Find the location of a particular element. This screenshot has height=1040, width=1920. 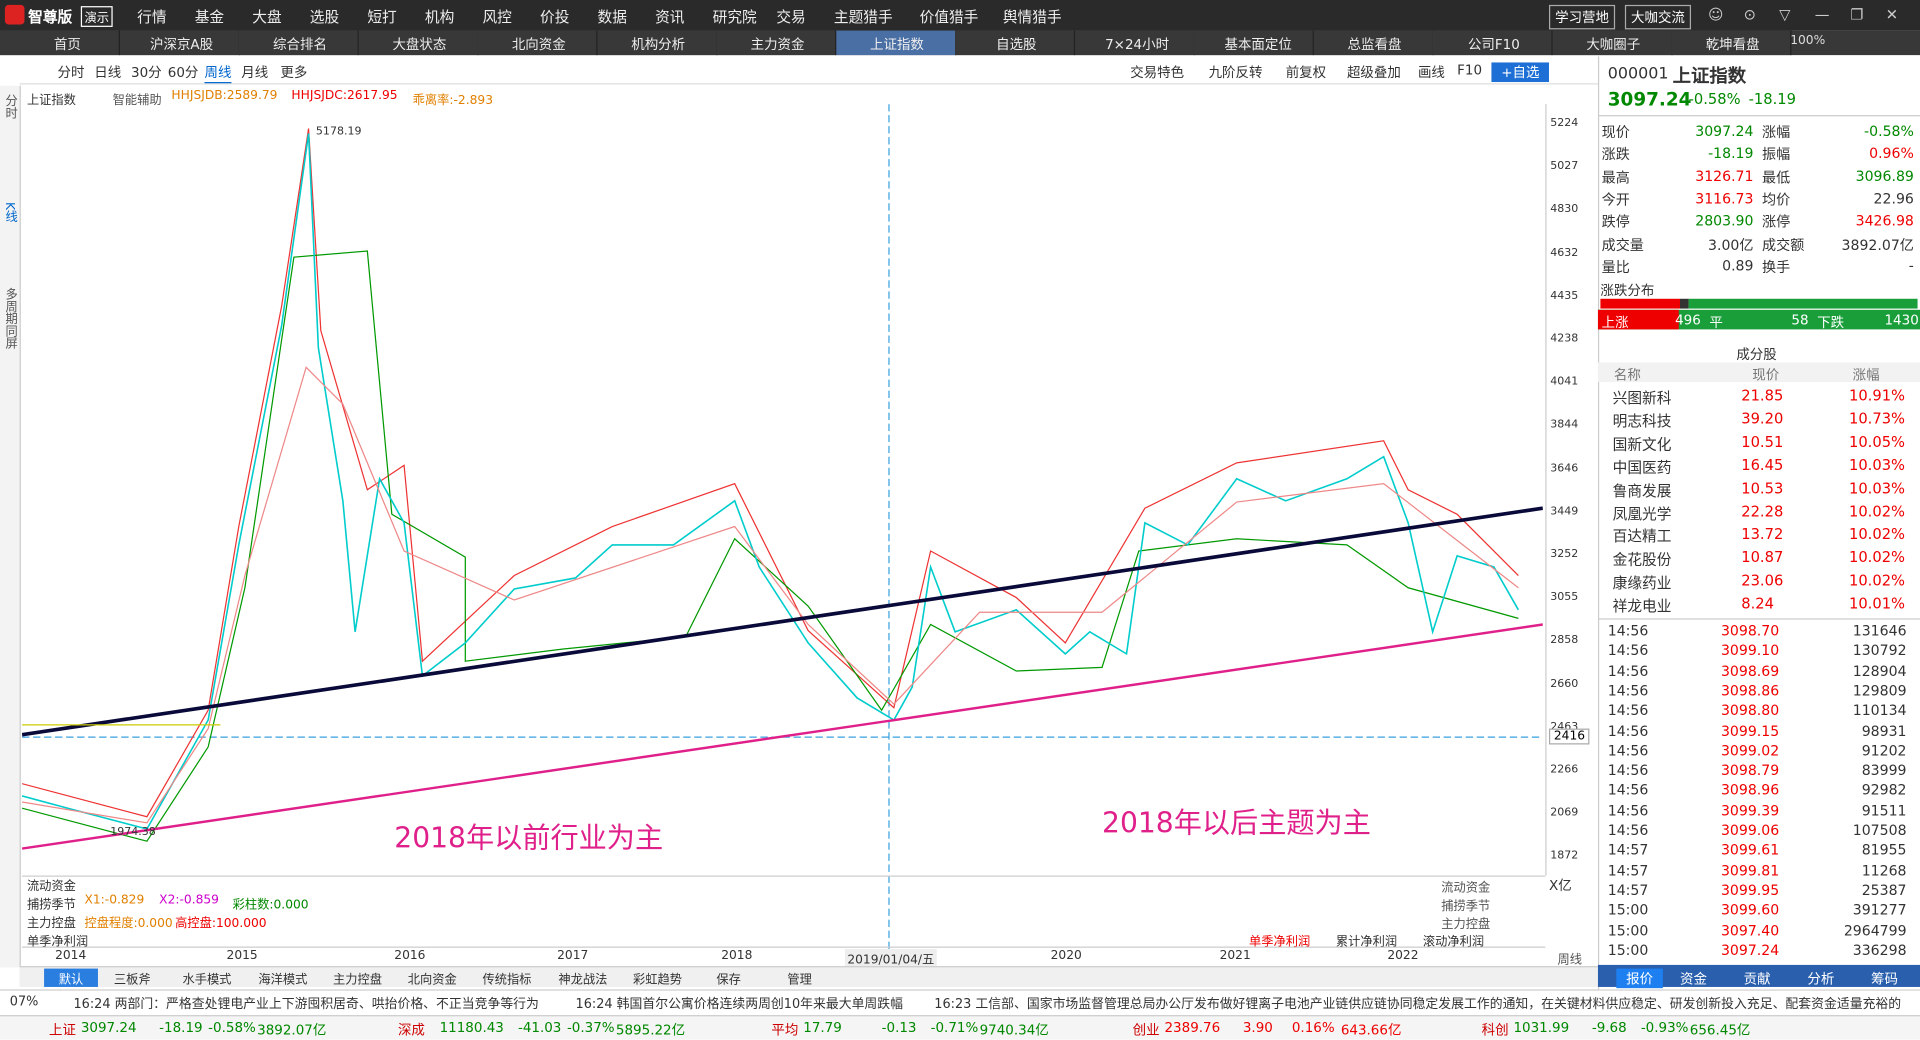

window-button: ☺ is located at coordinates (1716, 15).